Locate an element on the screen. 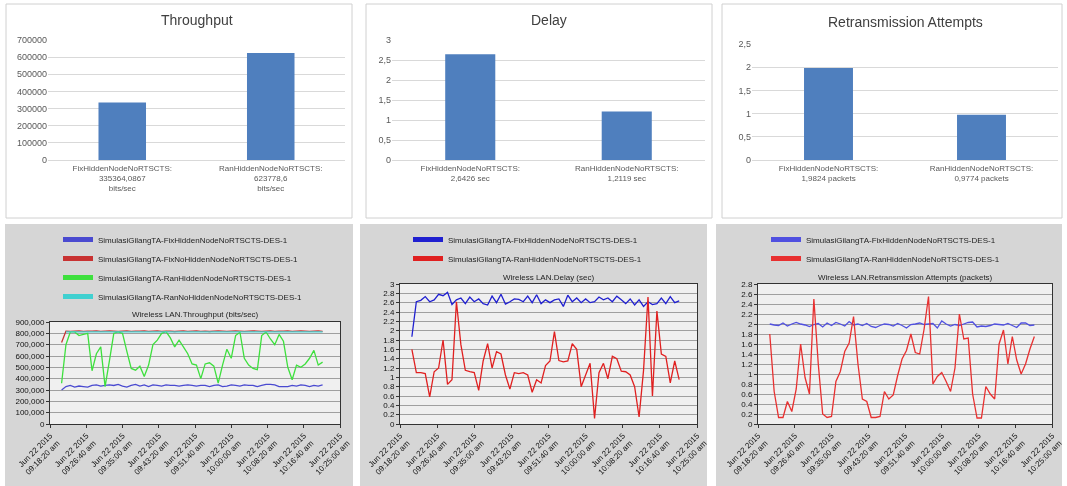 This screenshot has width=1067, height=486. y-tick-label: 600,000 is located at coordinates (30, 356).